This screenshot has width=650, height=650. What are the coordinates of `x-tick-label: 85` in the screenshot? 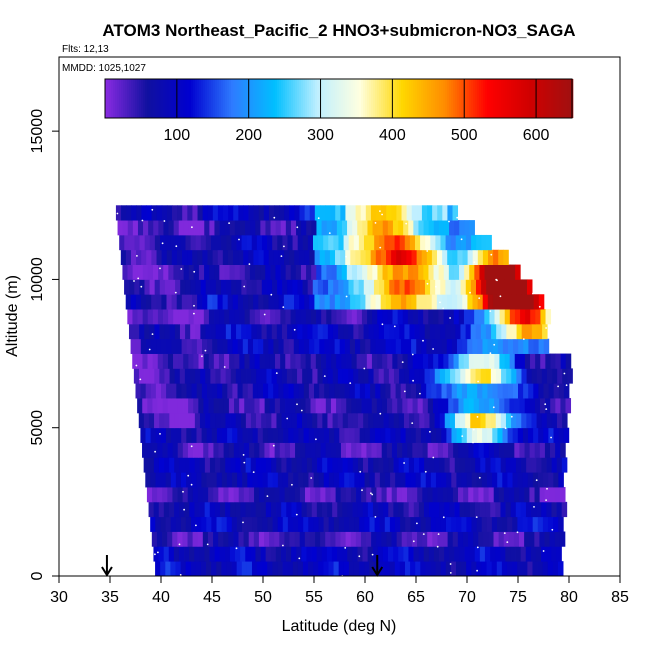 It's located at (620, 597).